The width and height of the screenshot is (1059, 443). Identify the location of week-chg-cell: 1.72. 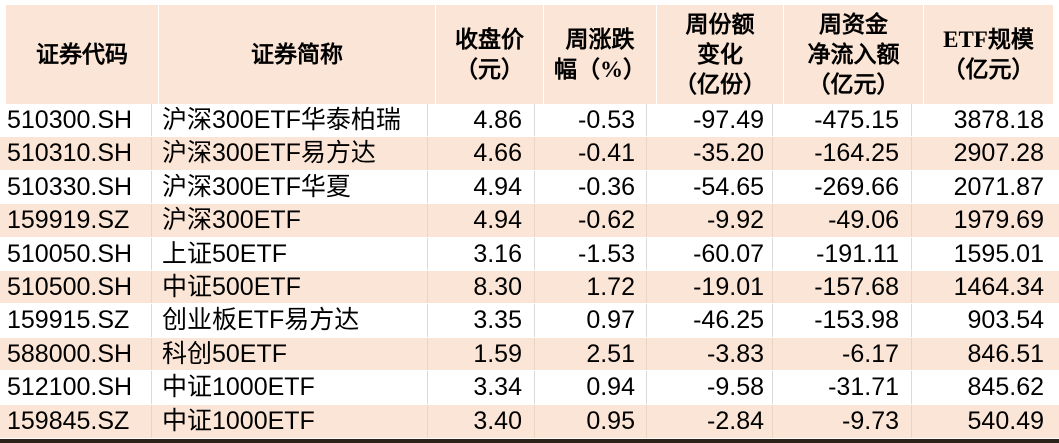
(591, 287).